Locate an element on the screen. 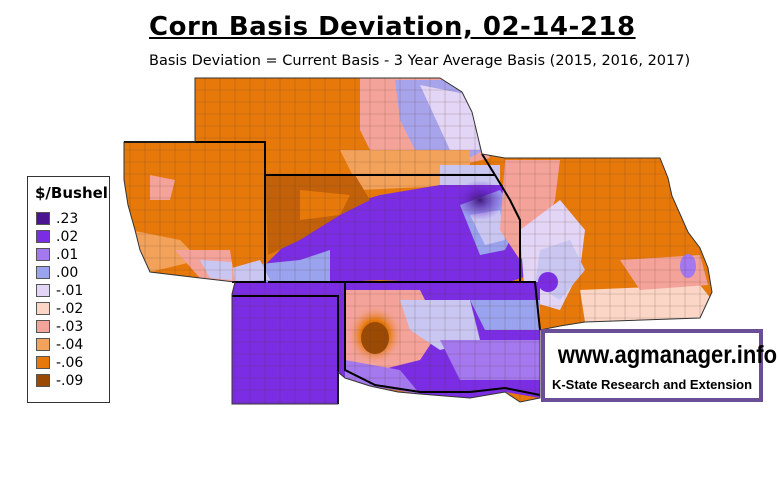 This screenshot has width=779, height=481. legend-title: $/Bushel is located at coordinates (71, 193).